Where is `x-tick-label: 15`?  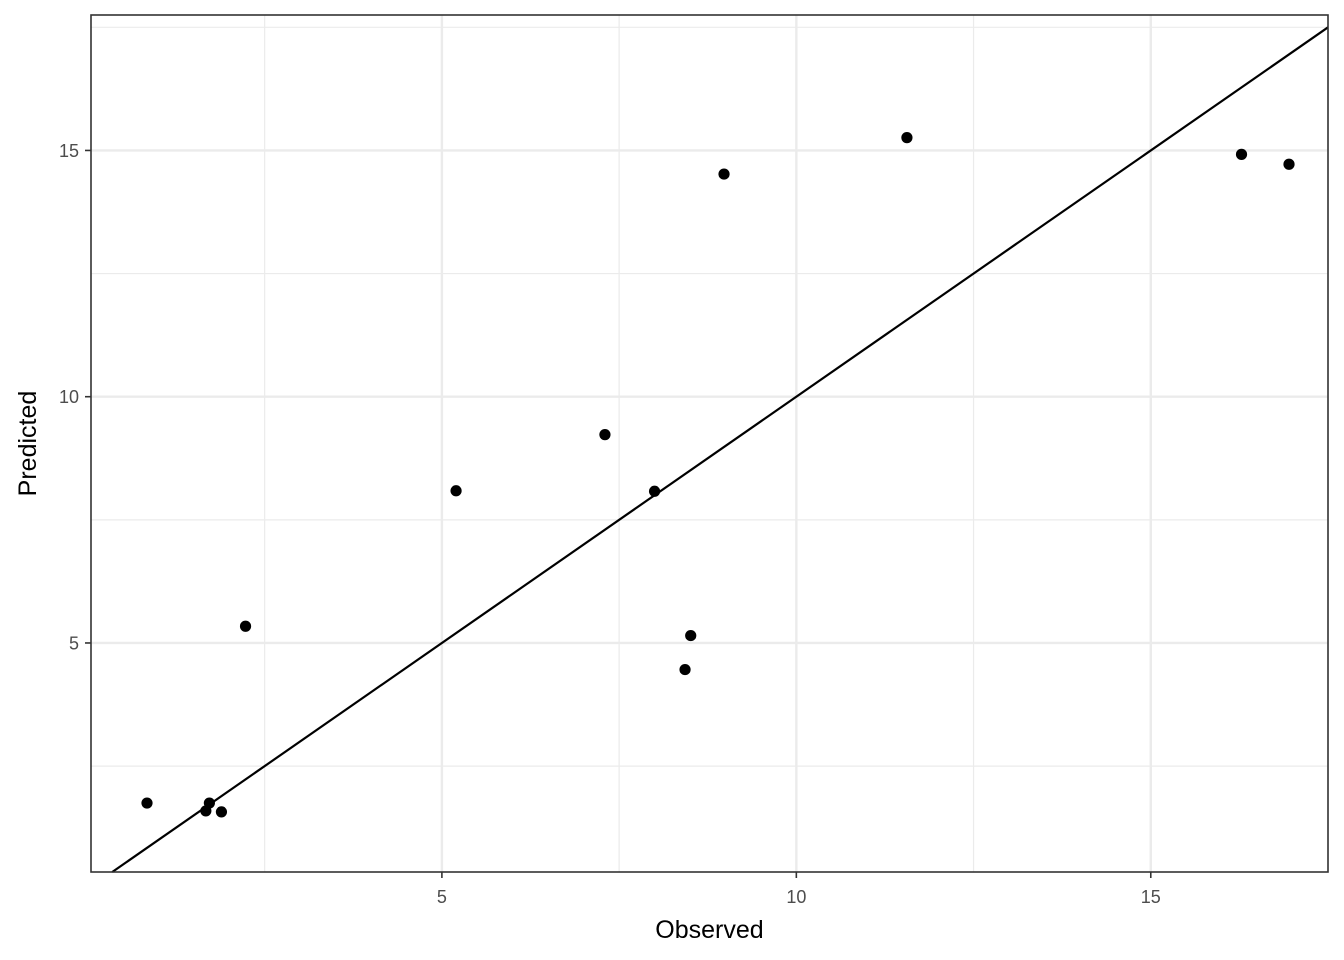 x-tick-label: 15 is located at coordinates (1151, 897).